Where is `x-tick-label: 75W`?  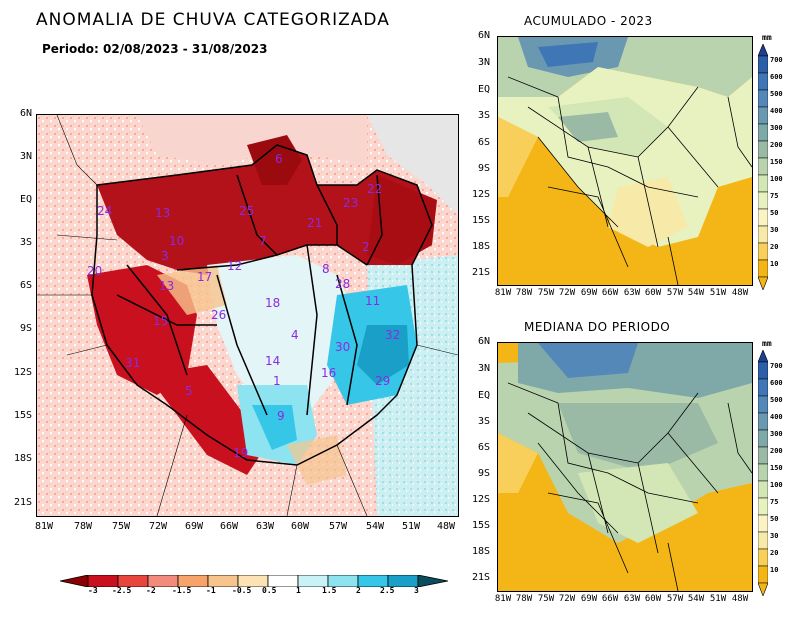
x-tick-label: 75W is located at coordinates (546, 293).